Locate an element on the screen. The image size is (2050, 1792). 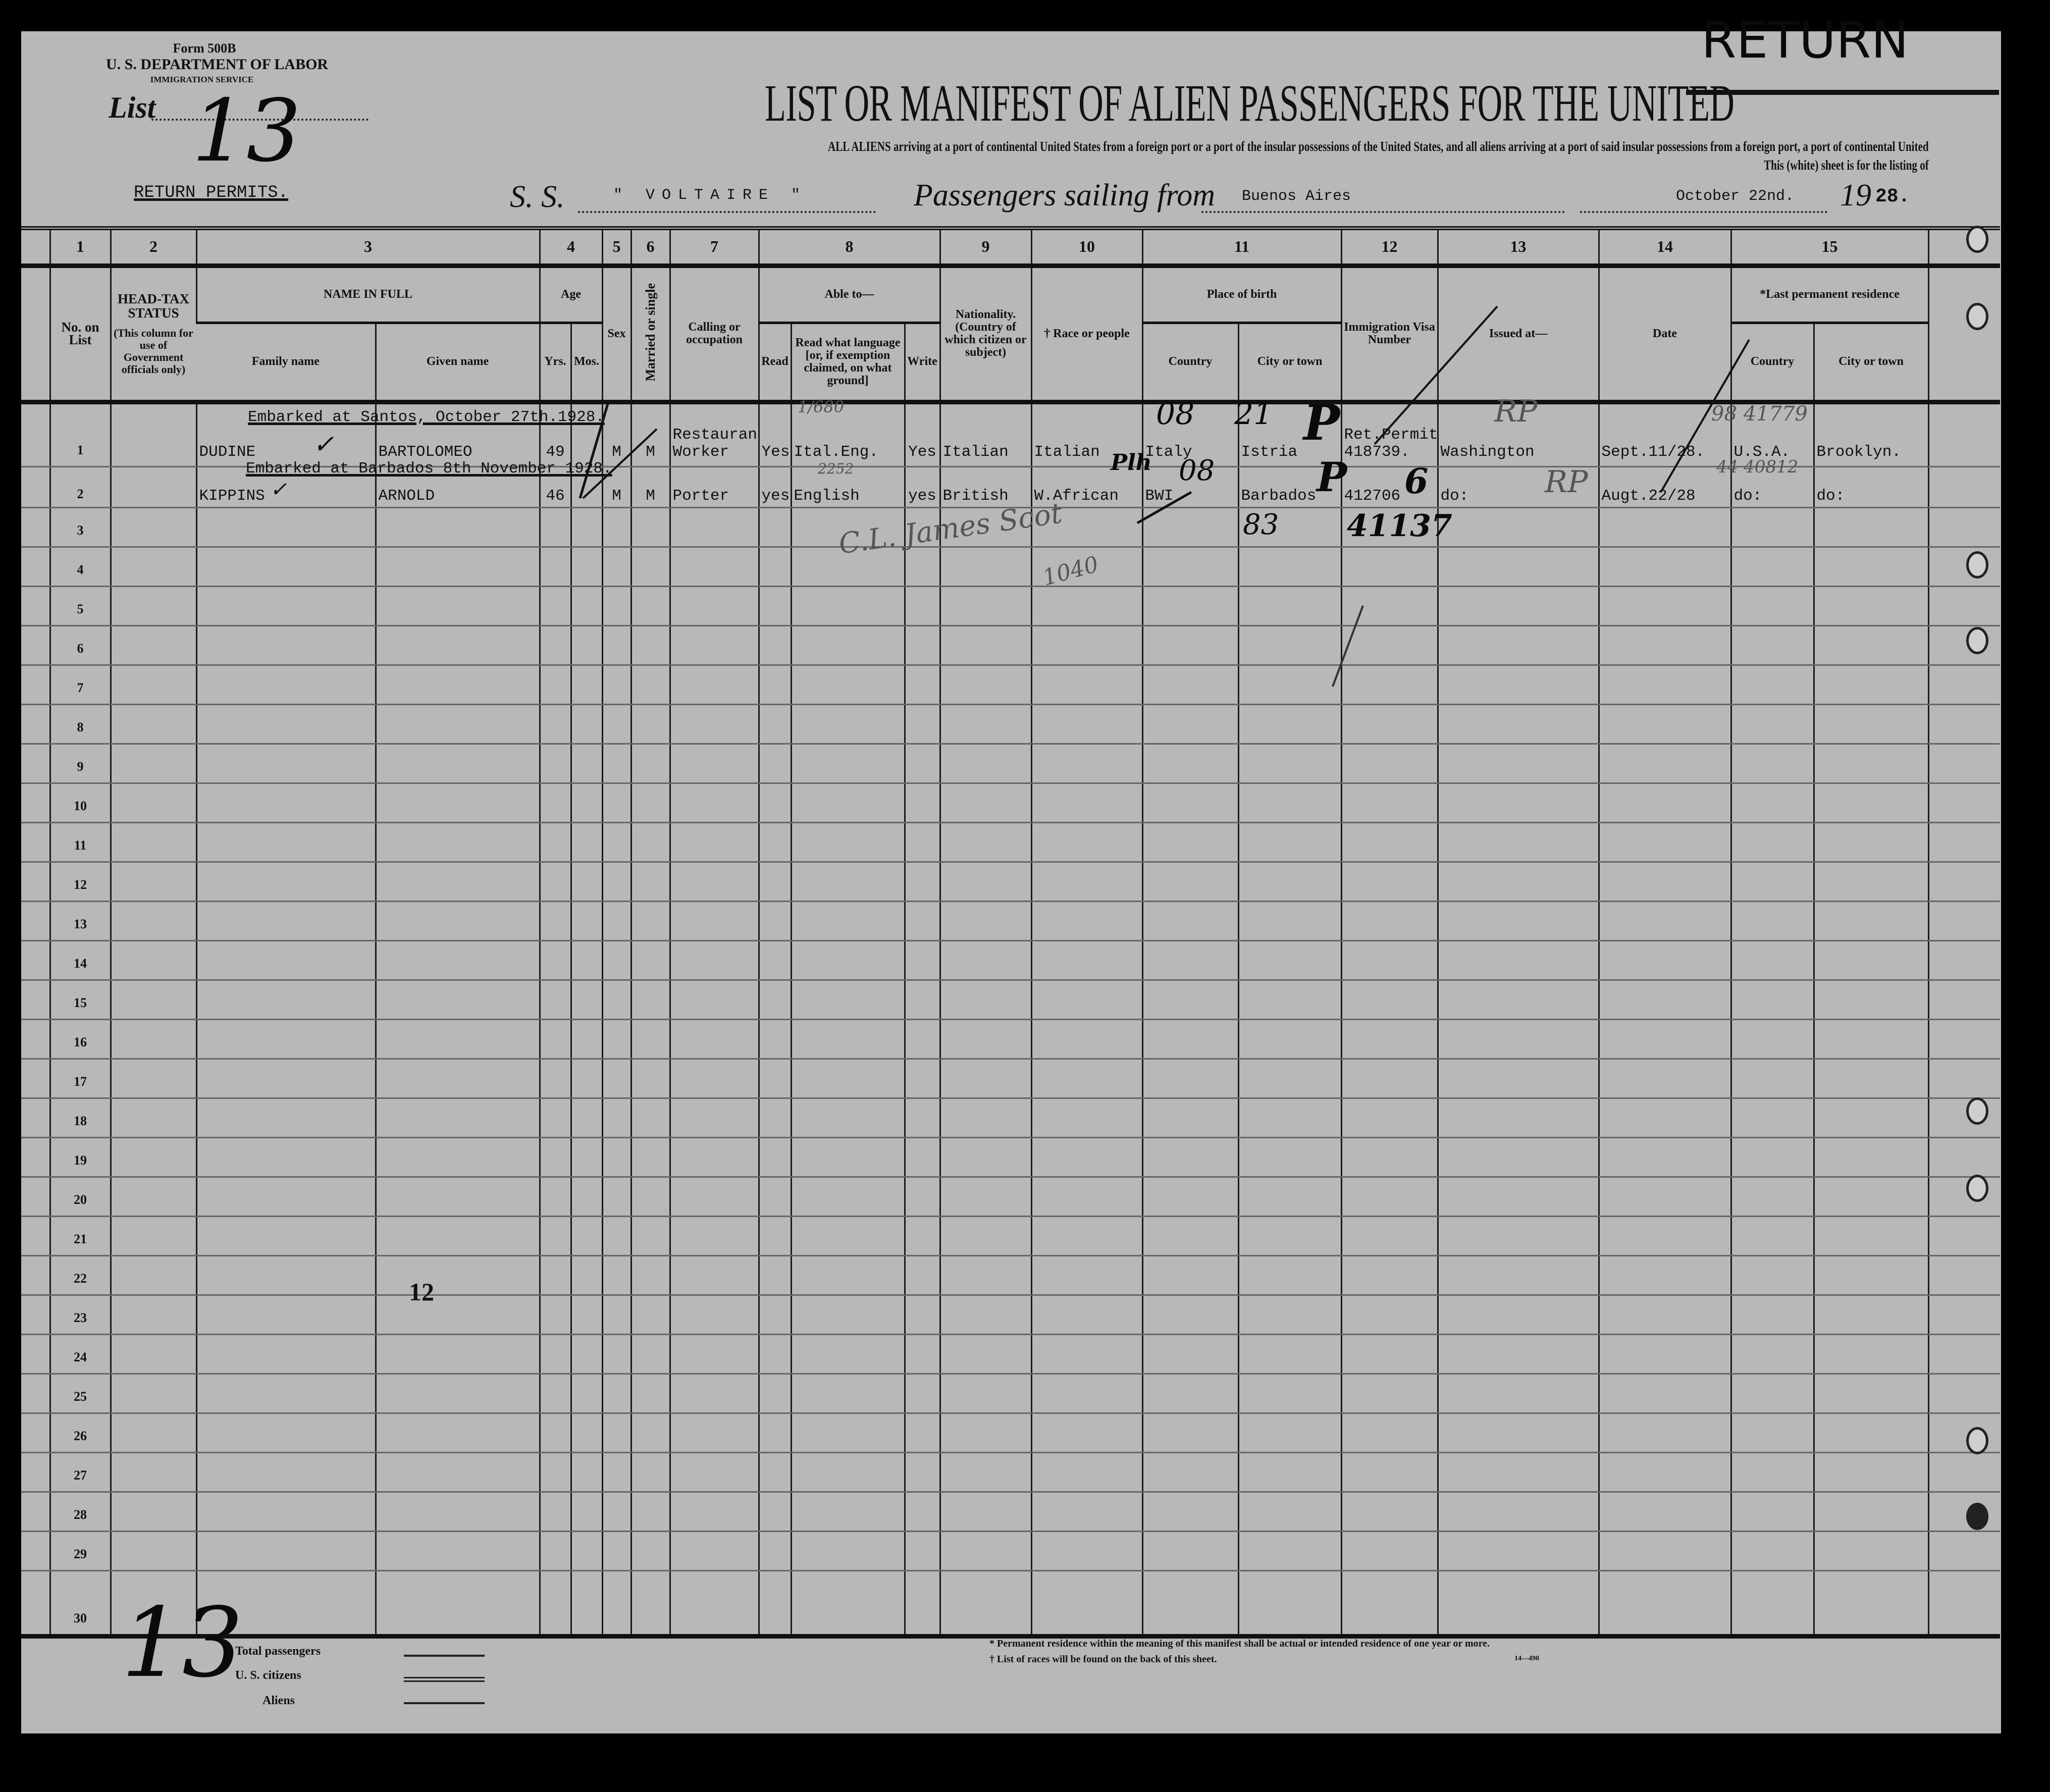
cell-issued-at is located at coordinates (1518, 1354).